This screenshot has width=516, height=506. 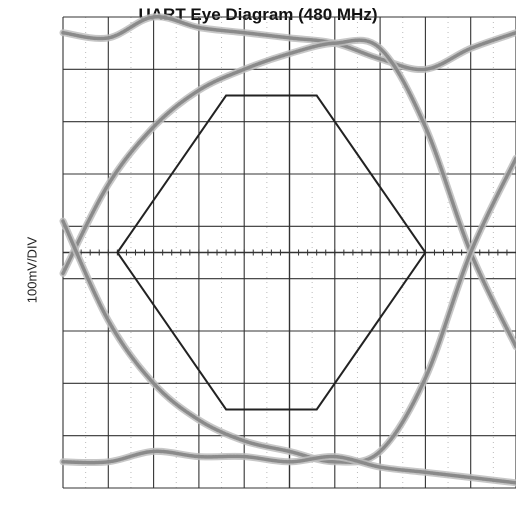 I want to click on chart-title: UART Eye Diagram (480 MHz), so click(x=258, y=14).